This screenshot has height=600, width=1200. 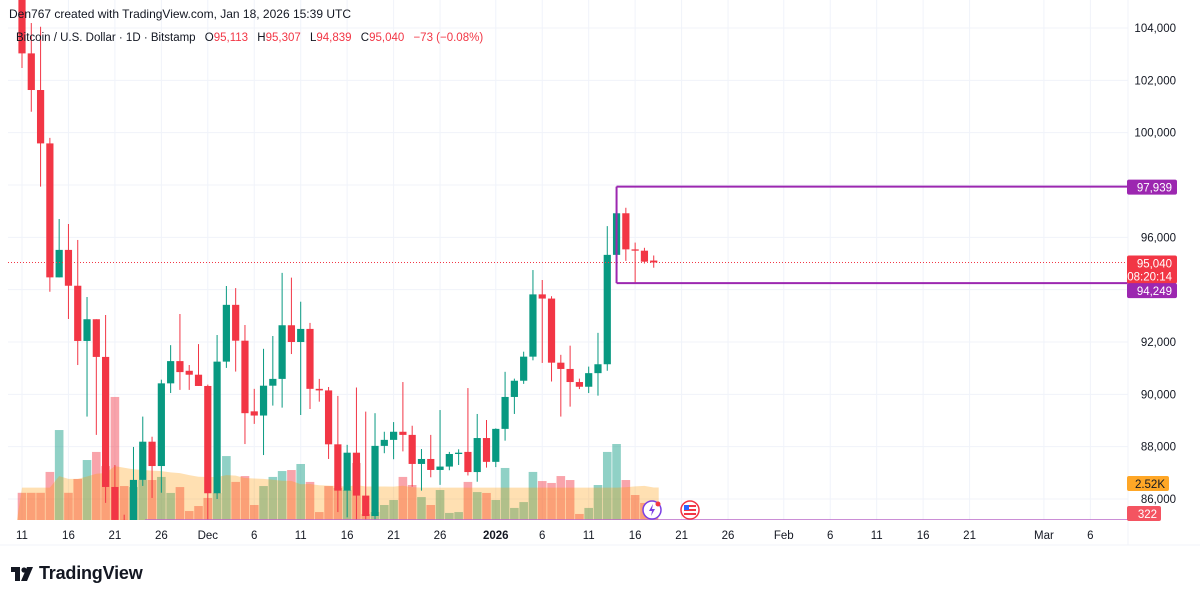 What do you see at coordinates (1154, 189) in the screenshot?
I see `range-high-tag-text: 97,939` at bounding box center [1154, 189].